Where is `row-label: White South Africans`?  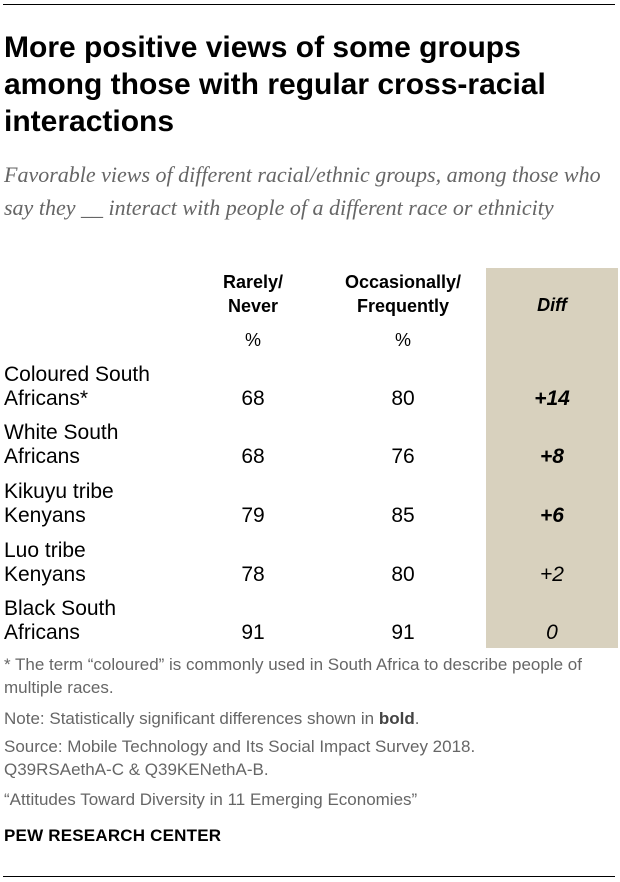 row-label: White South Africans is located at coordinates (94, 445).